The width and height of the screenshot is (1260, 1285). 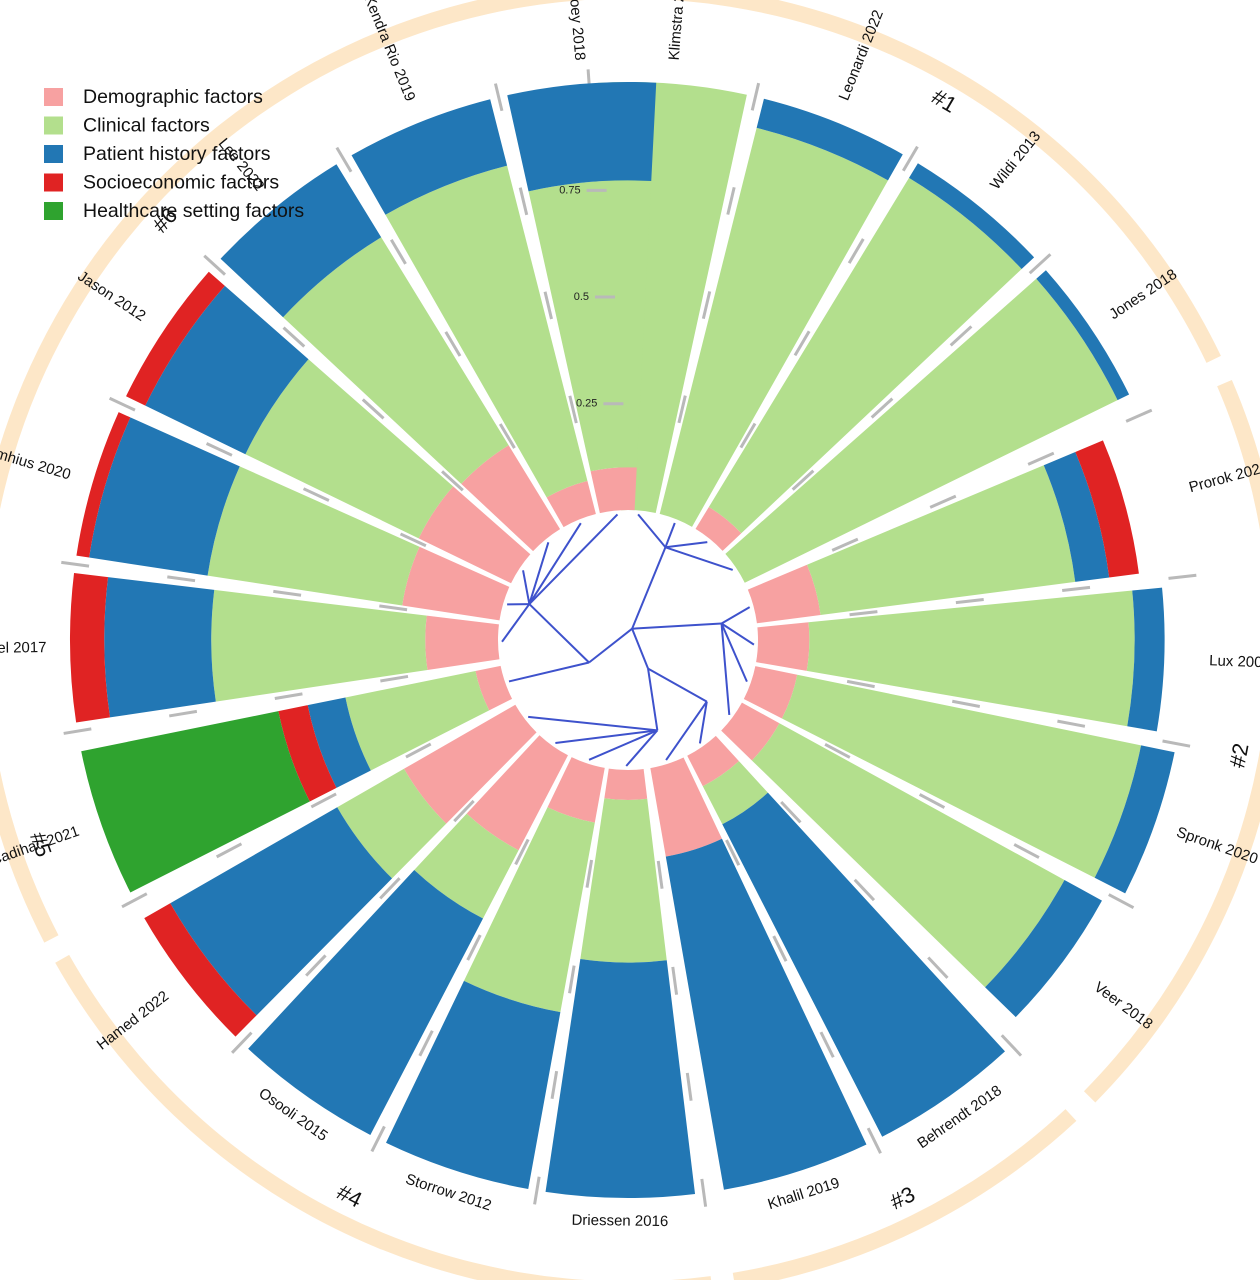 What do you see at coordinates (90, 648) in the screenshot?
I see `bar-kwakkel-2017-socioeconomic-factors` at bounding box center [90, 648].